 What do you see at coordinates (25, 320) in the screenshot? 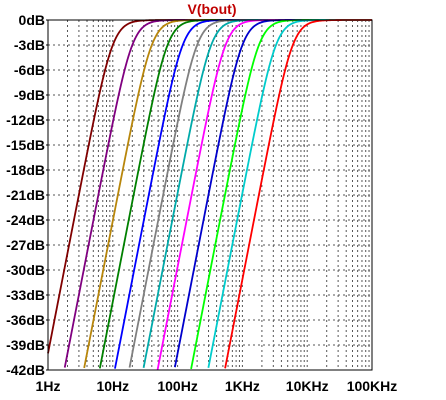
I see `y-tick-label: -36dB` at bounding box center [25, 320].